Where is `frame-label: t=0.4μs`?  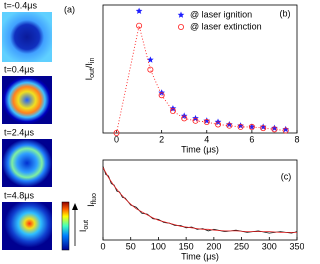
frame-label: t=0.4μs is located at coordinates (19, 69).